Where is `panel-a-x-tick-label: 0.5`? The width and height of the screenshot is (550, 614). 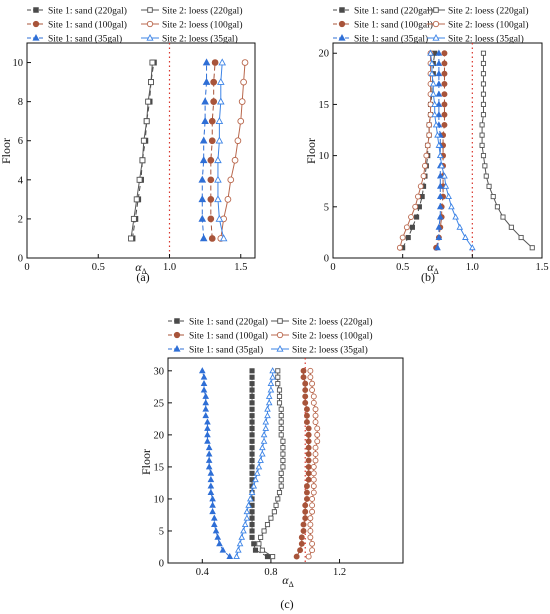
panel-a-x-tick-label: 0.5 is located at coordinates (98, 267).